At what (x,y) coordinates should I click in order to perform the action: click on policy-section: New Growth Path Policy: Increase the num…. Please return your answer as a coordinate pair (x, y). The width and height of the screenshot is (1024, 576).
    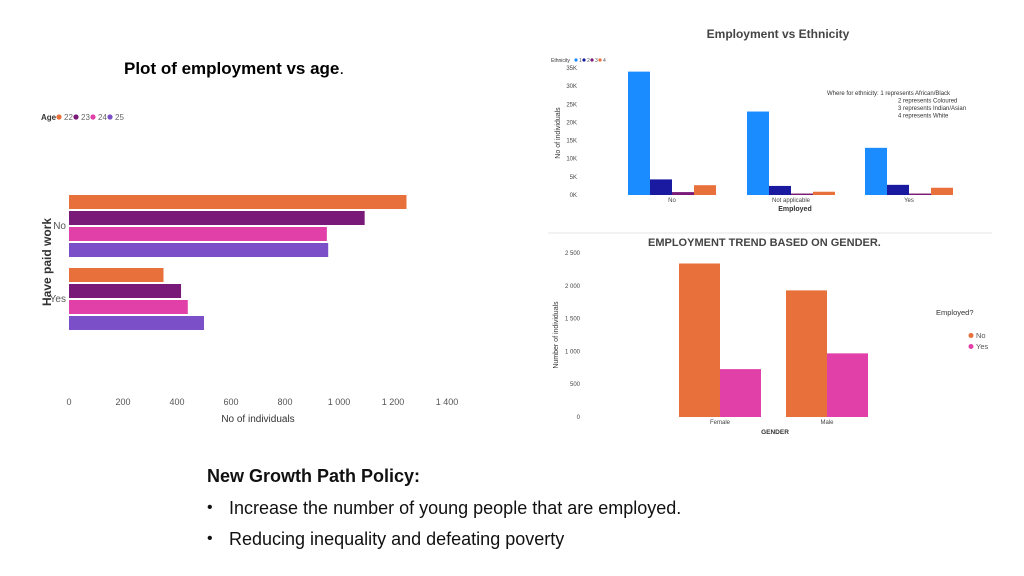
    Looking at the image, I should click on (447, 512).